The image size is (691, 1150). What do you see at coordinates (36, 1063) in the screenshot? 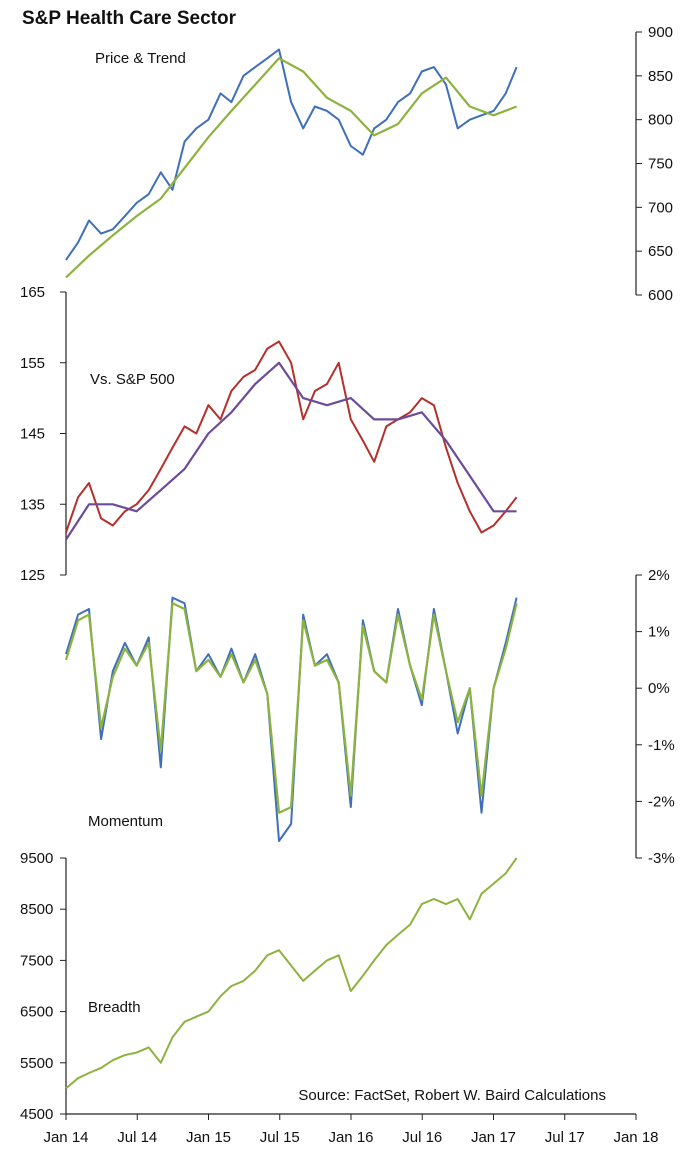
I see `y-tick-label: 5500` at bounding box center [36, 1063].